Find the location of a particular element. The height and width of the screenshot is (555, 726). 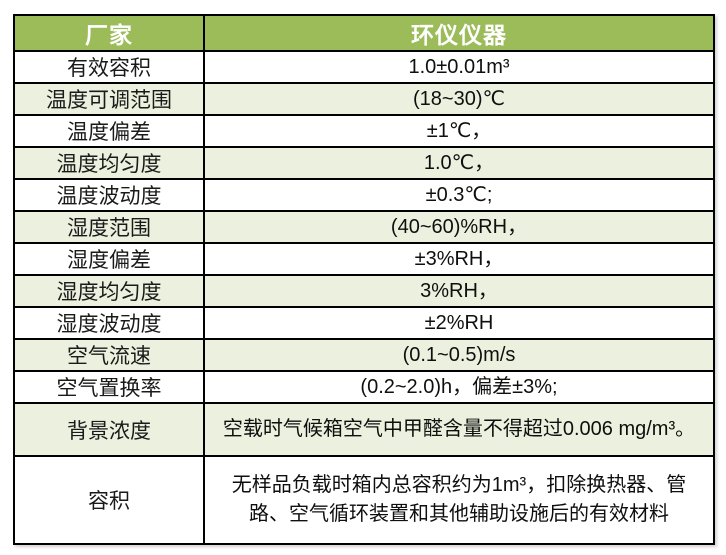

row-label: 温度可调范围 is located at coordinates (109, 99).